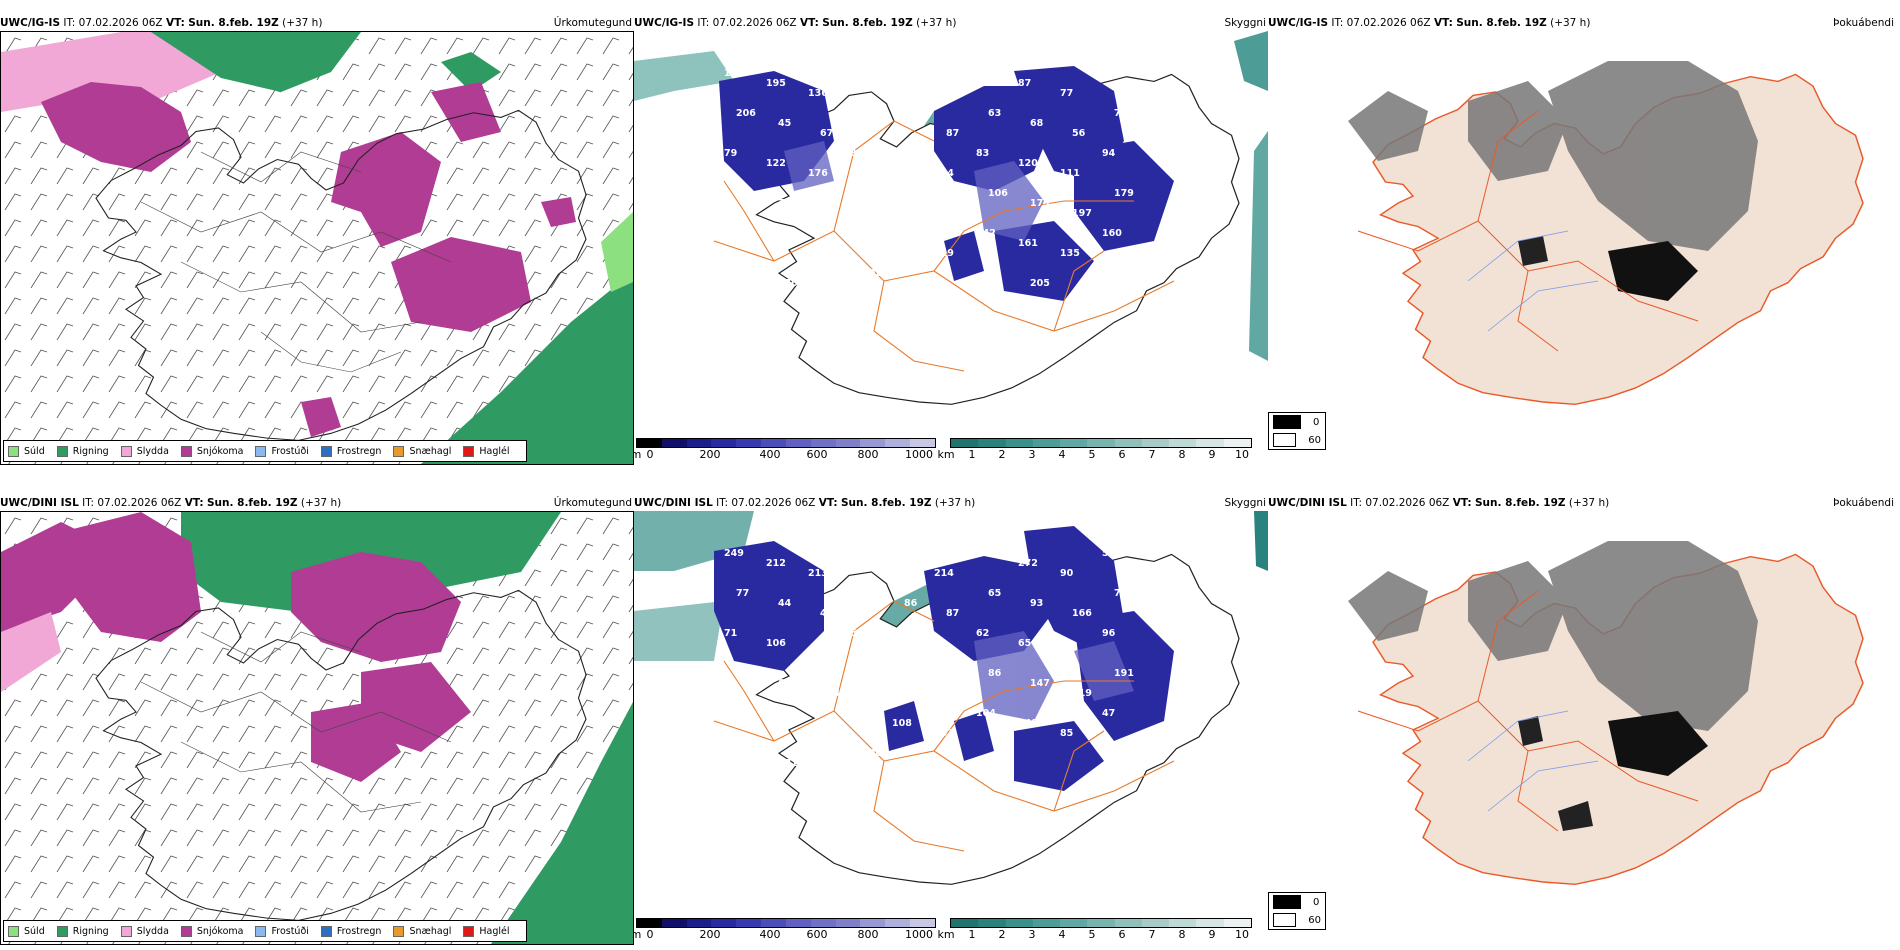 The height and width of the screenshot is (950, 1900). I want to click on snow-depth-label: 58, so click(857, 713).